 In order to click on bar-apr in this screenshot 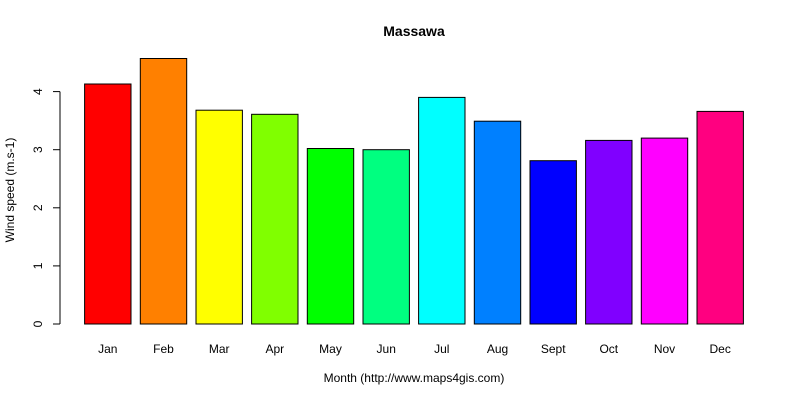, I will do `click(275, 219)`.